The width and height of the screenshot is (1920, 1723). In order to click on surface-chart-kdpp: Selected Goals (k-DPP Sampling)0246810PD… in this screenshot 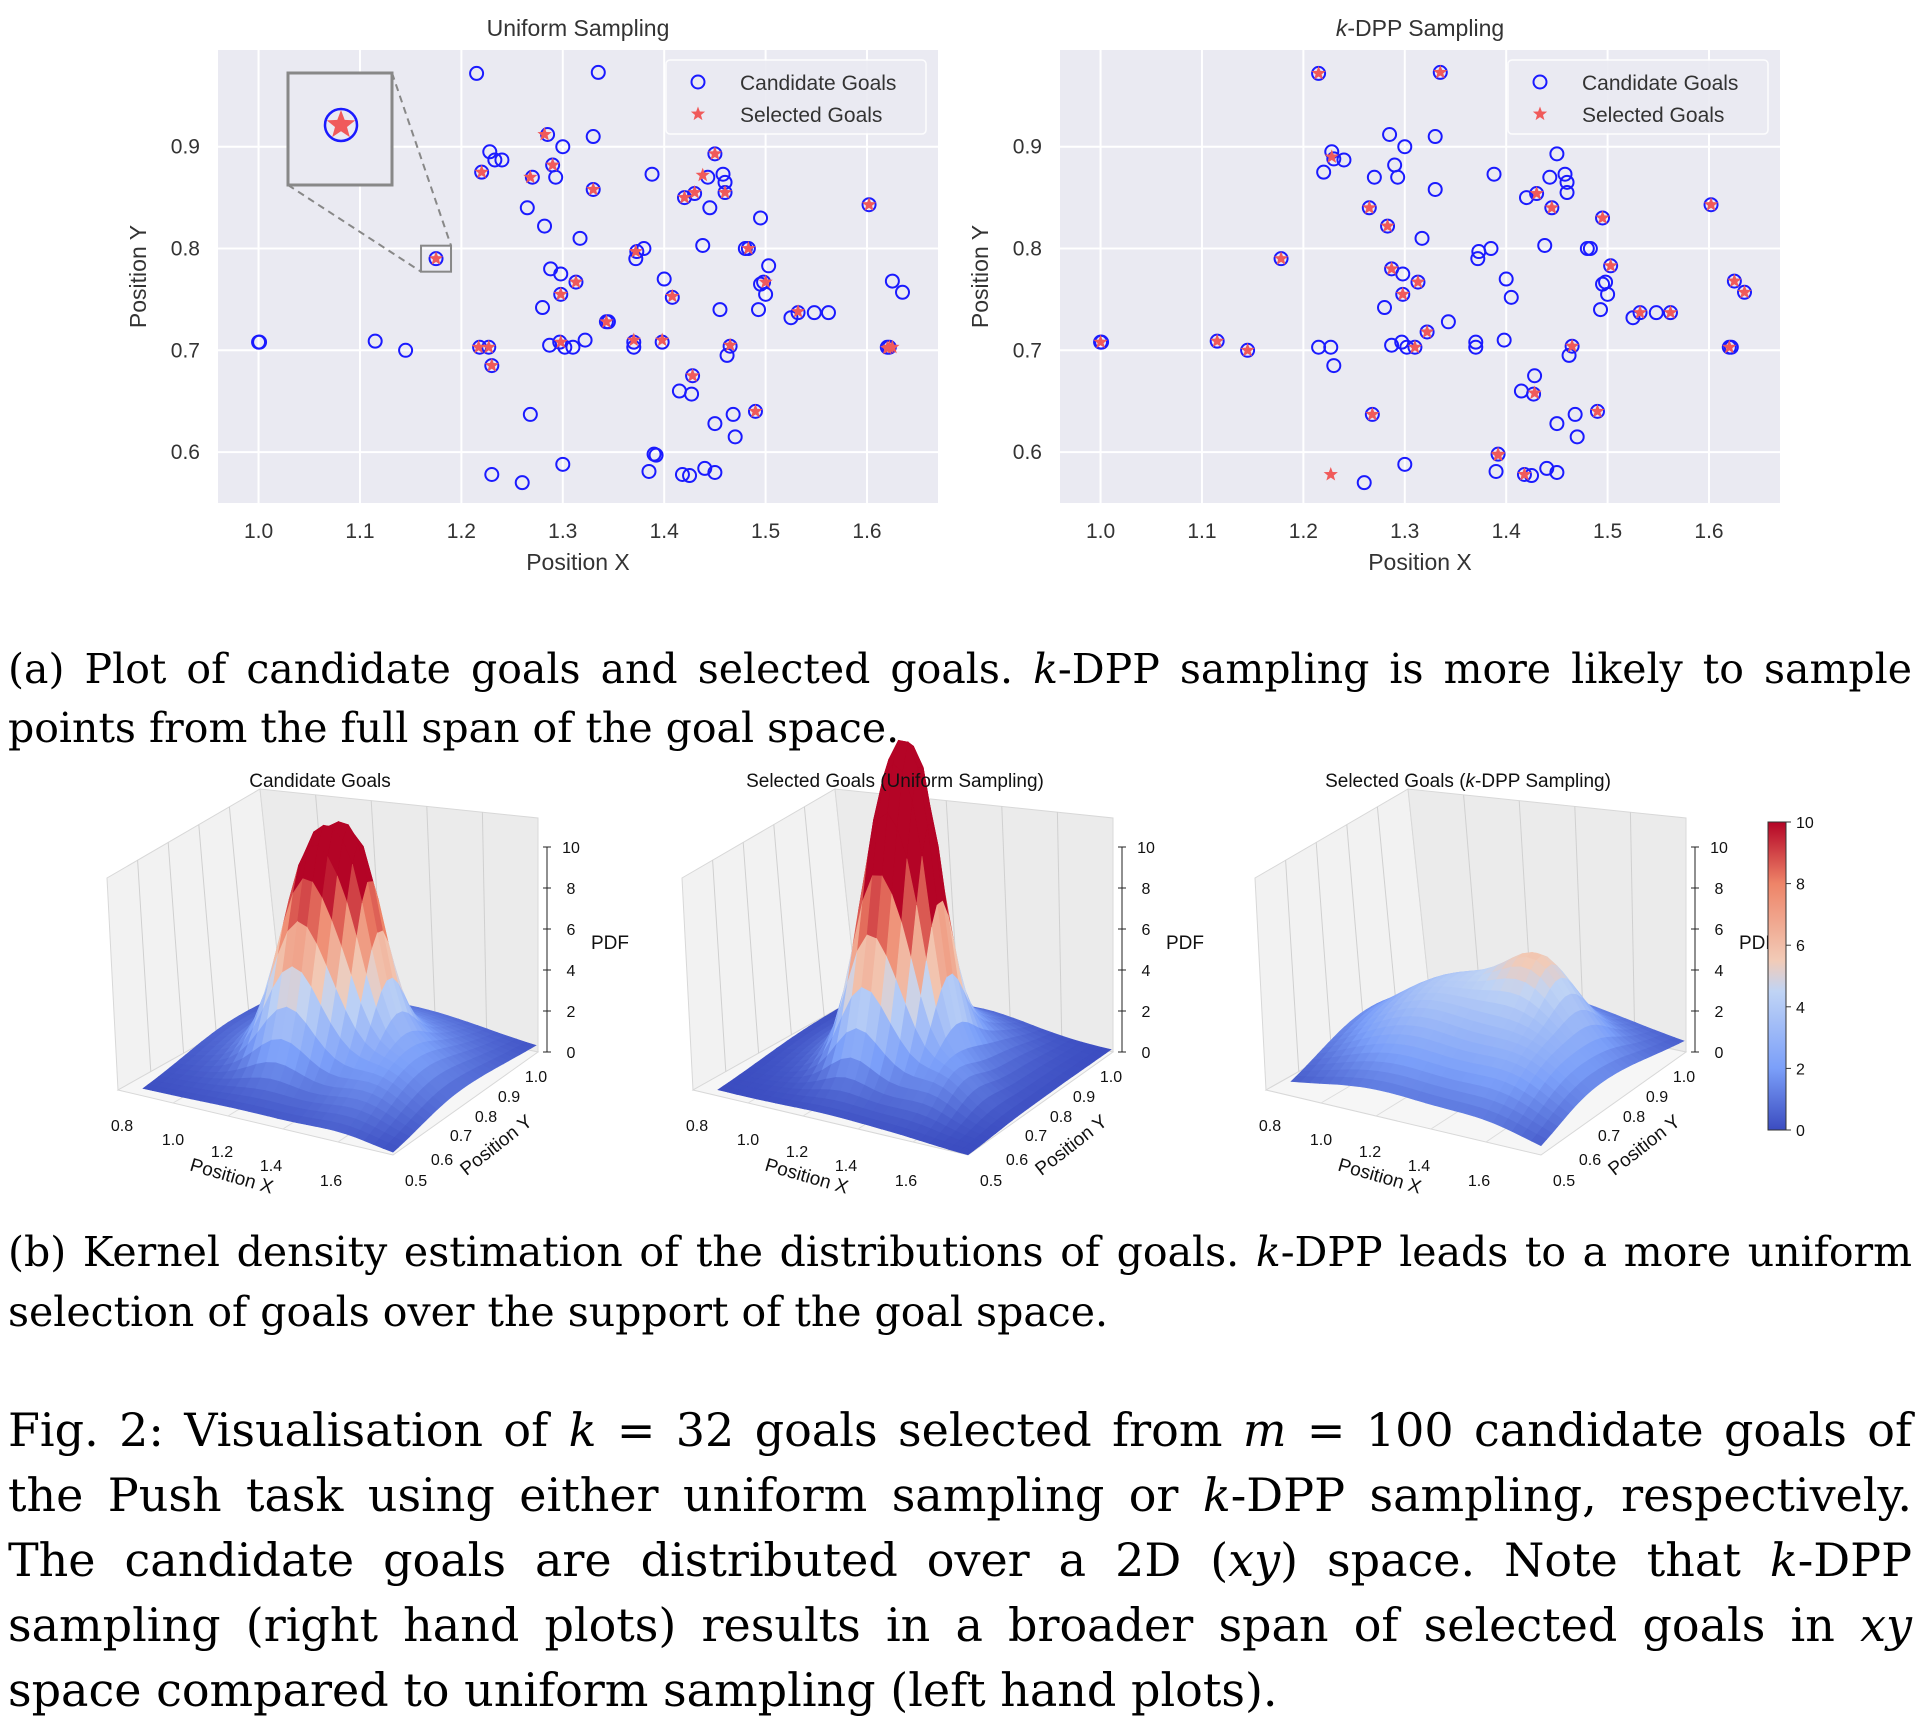, I will do `click(1515, 985)`.